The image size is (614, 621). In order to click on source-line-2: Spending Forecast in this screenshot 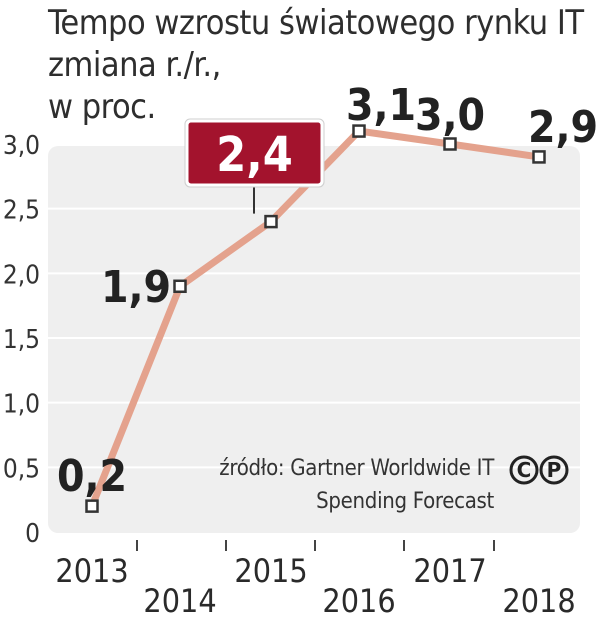, I will do `click(405, 501)`.